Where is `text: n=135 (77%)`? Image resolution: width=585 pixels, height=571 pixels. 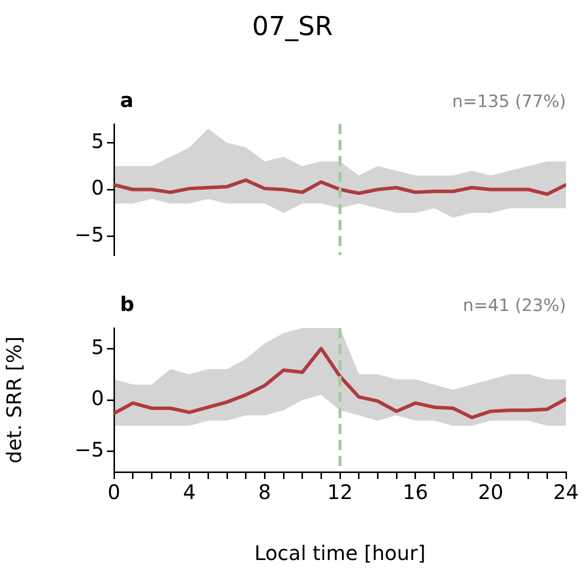
text: n=135 (77%) is located at coordinates (509, 102).